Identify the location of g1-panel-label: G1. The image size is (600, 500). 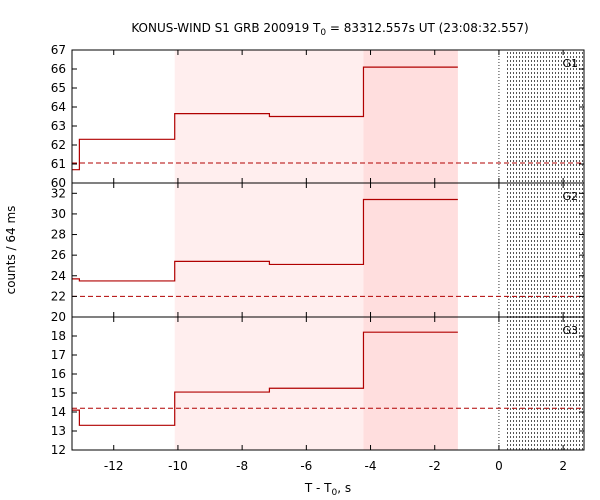
(570, 63).